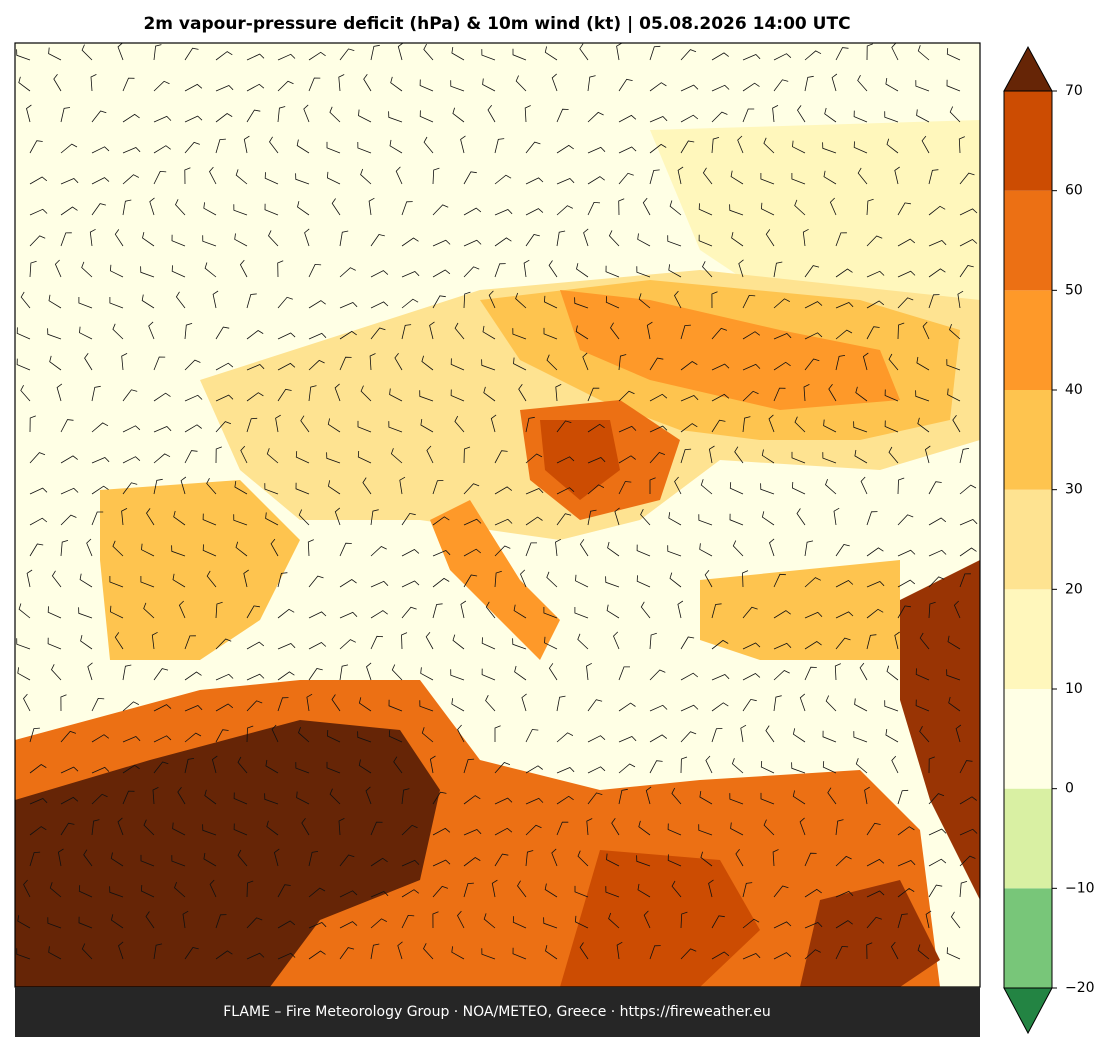 The image size is (1117, 1056). Describe the element at coordinates (870, 933) in the screenshot. I see `egypt` at that location.